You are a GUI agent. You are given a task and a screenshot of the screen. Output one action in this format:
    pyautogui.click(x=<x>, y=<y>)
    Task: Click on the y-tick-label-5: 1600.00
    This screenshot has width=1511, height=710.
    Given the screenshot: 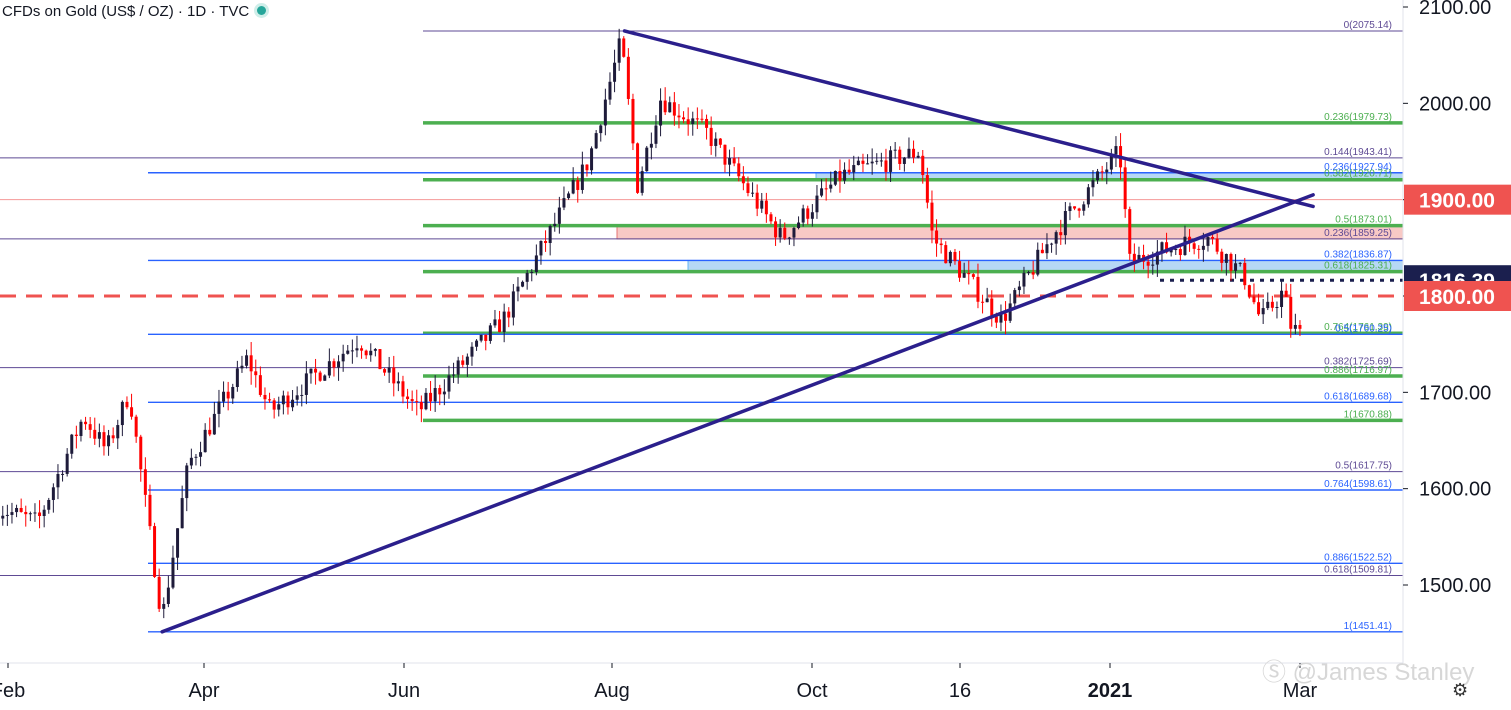 What is the action you would take?
    pyautogui.click(x=1455, y=490)
    